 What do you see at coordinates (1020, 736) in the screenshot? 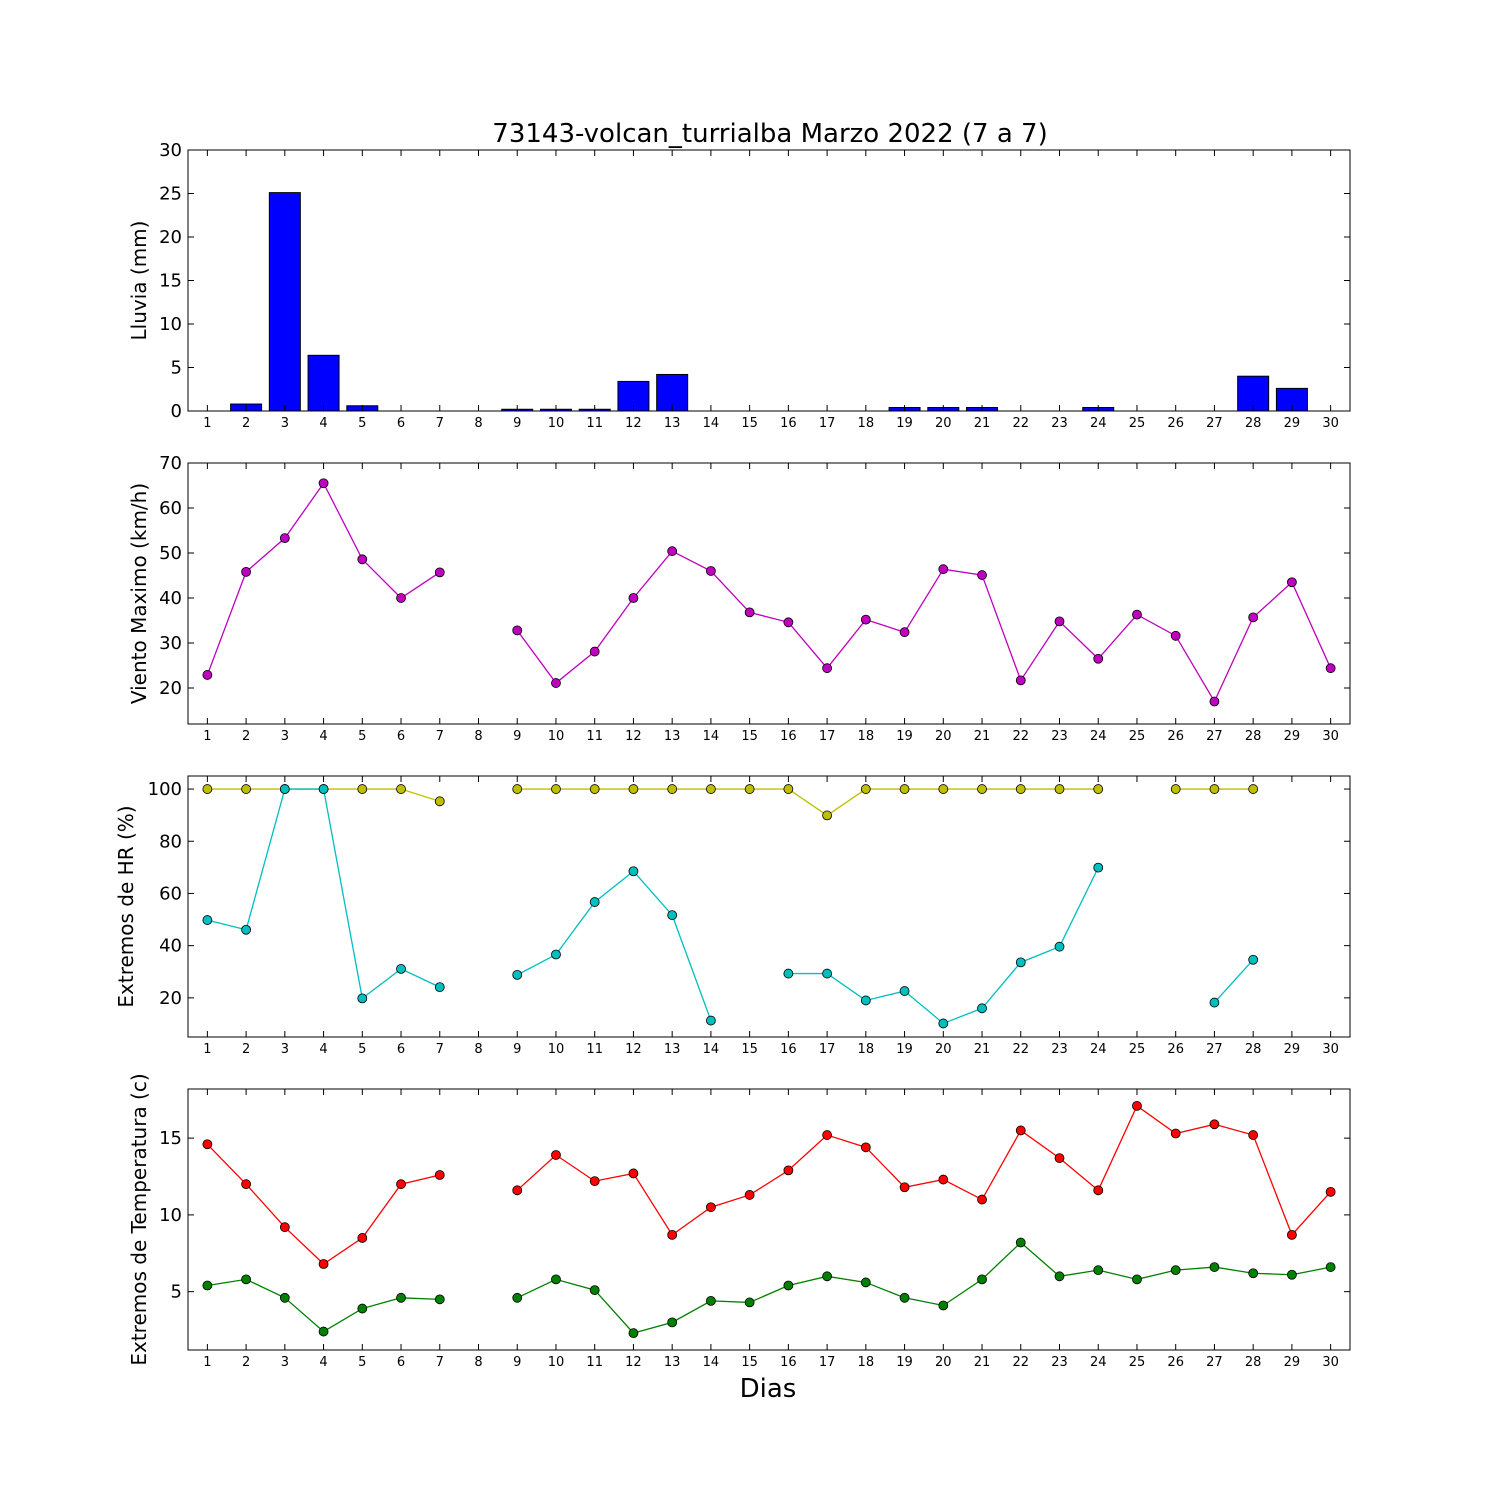
I see `xtick-label-viento-22: 22` at bounding box center [1020, 736].